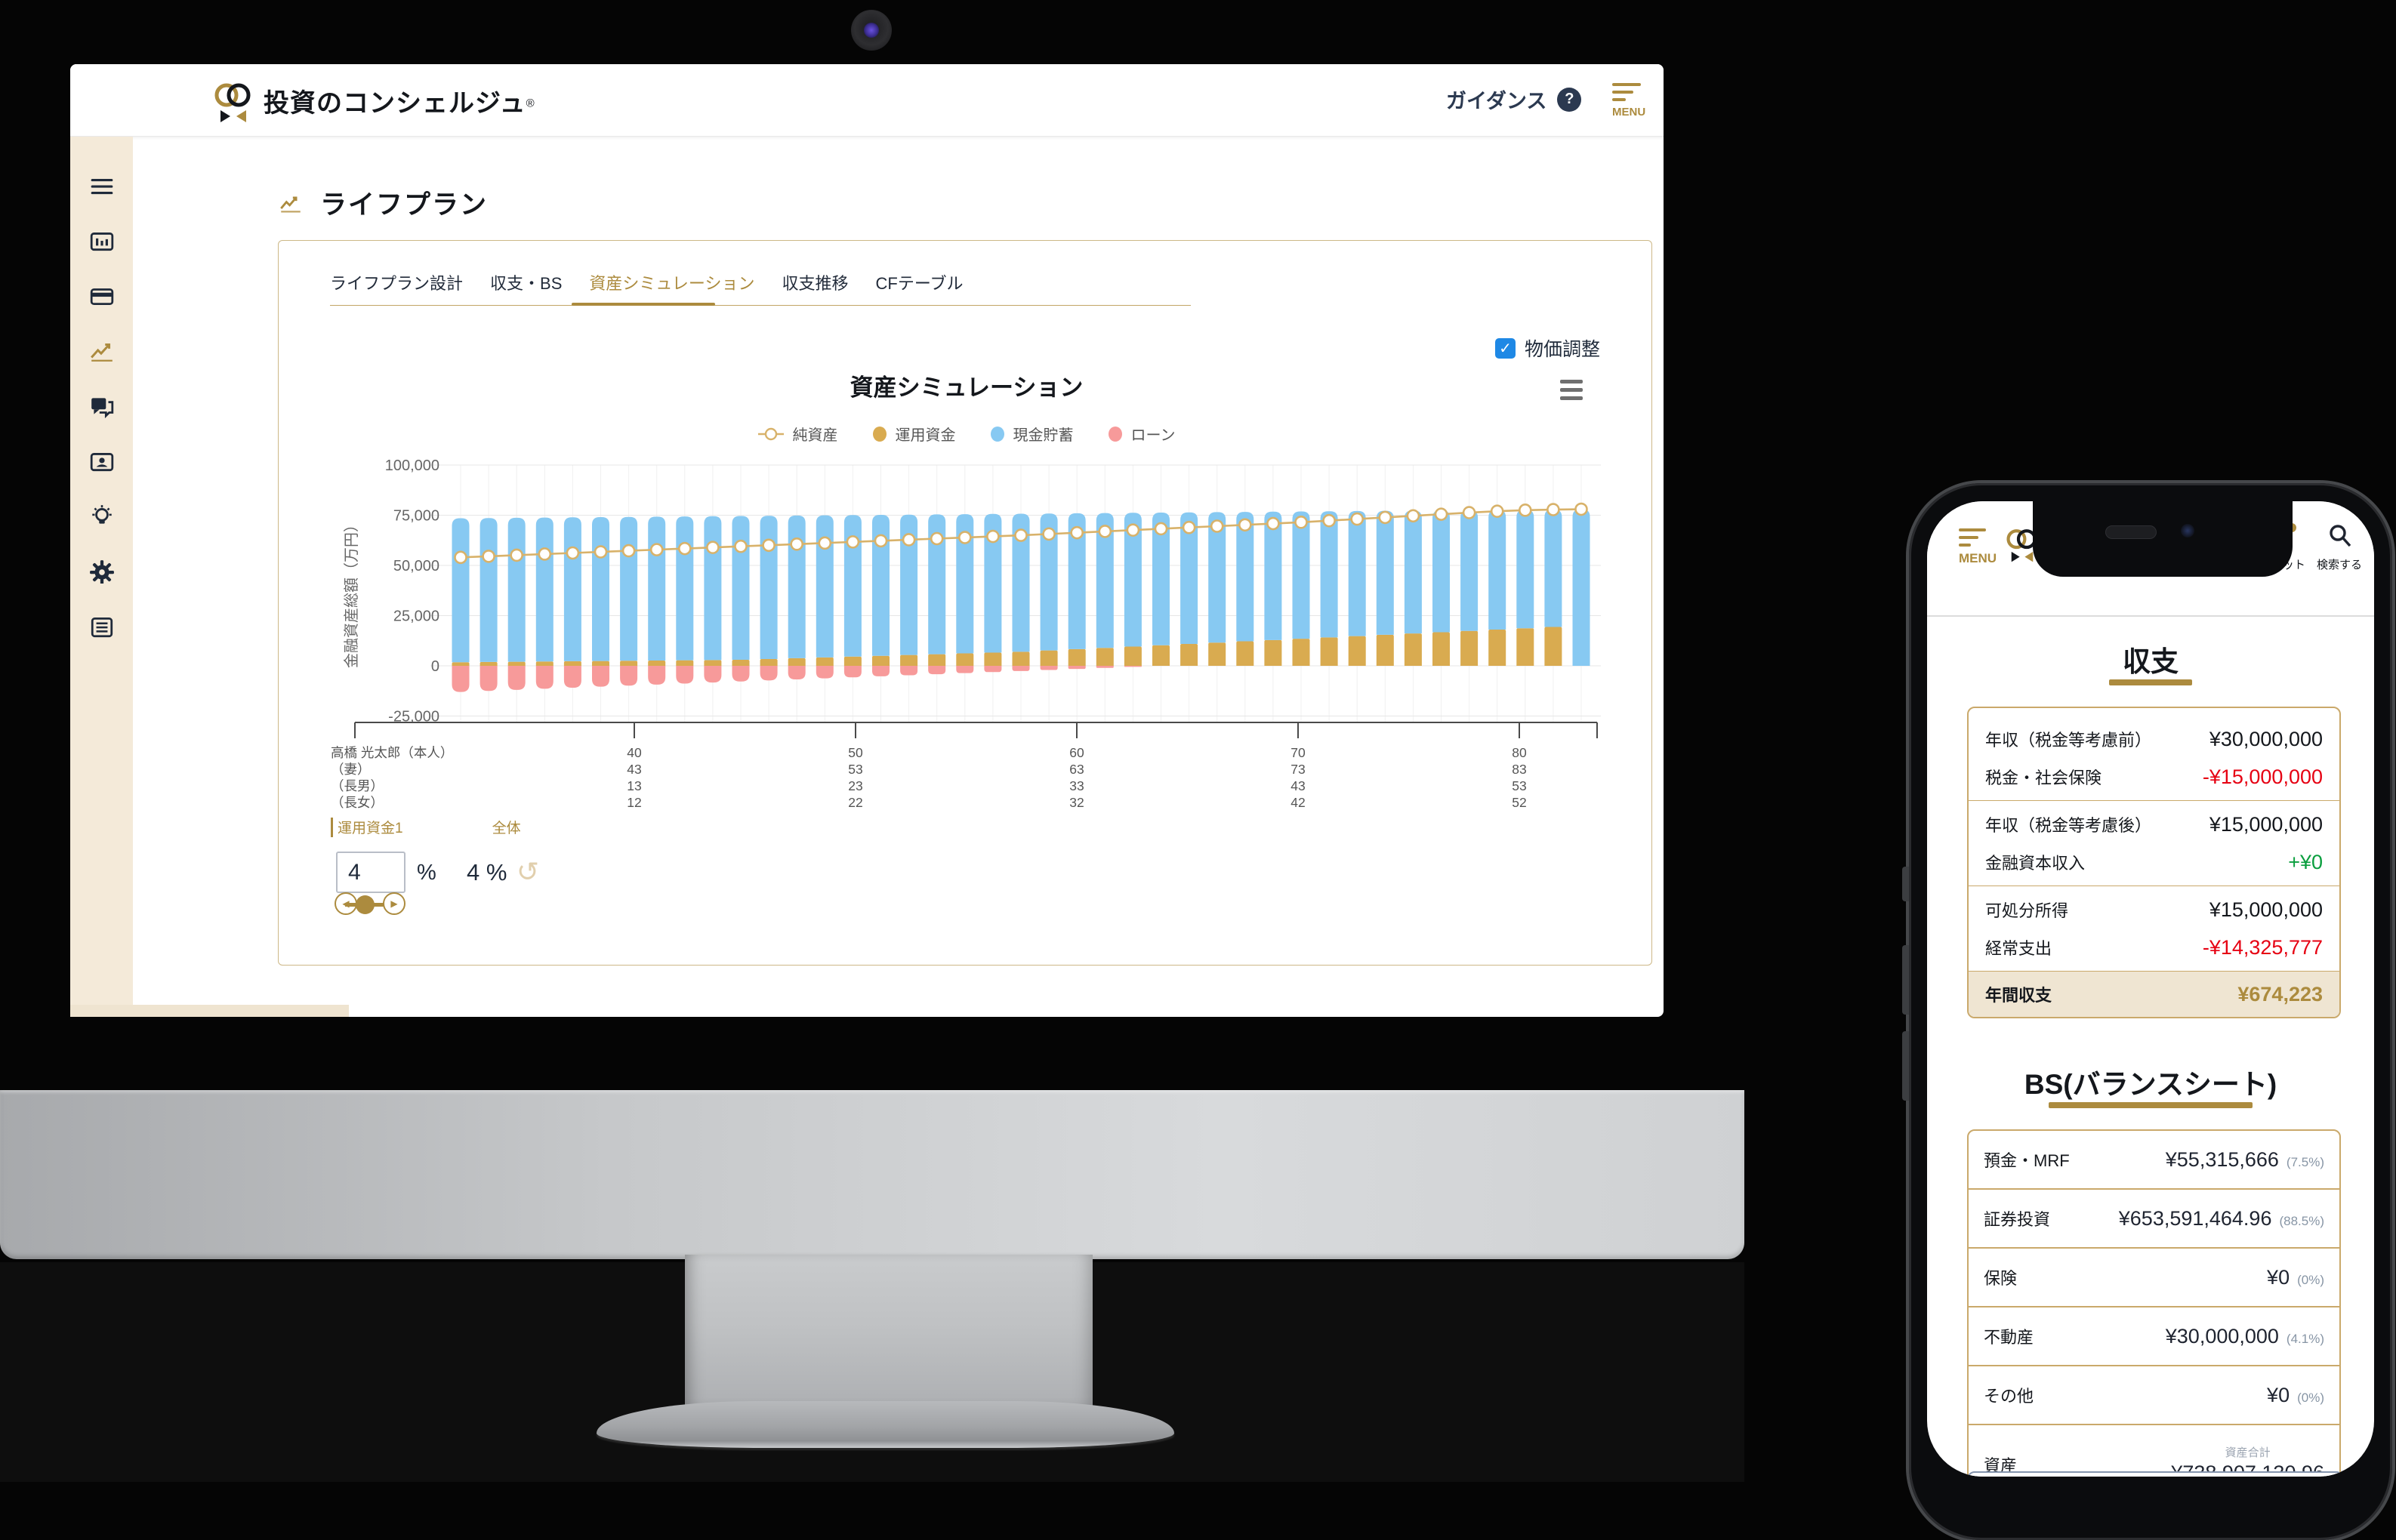 Image resolution: width=2396 pixels, height=1540 pixels. Describe the element at coordinates (967, 387) in the screenshot. I see `chart-title: 資産シミュレーション` at that location.